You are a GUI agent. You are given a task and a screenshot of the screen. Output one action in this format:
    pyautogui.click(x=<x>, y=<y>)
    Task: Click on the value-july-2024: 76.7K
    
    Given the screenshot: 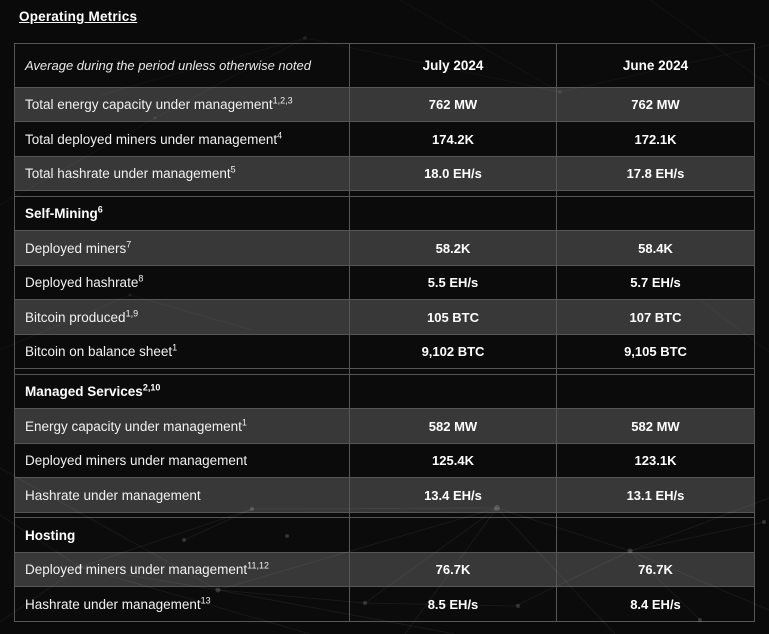 What is the action you would take?
    pyautogui.click(x=453, y=569)
    